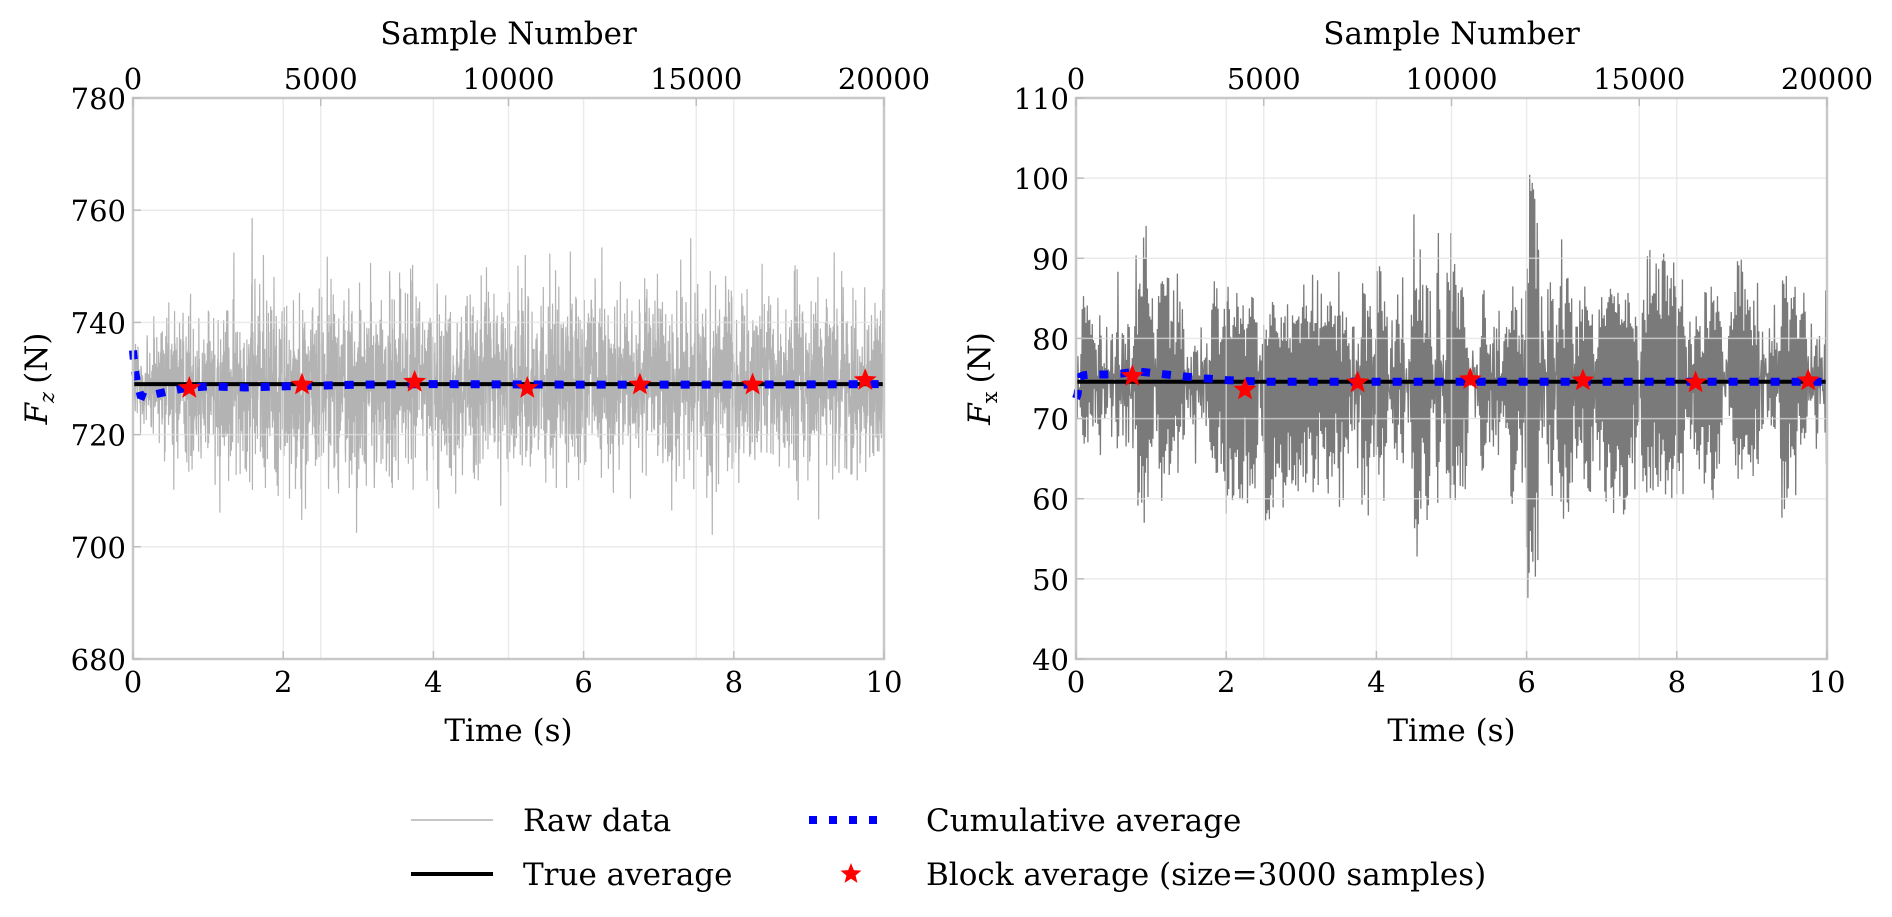 The width and height of the screenshot is (1892, 917). What do you see at coordinates (98, 660) in the screenshot?
I see `y-tick-label: 680` at bounding box center [98, 660].